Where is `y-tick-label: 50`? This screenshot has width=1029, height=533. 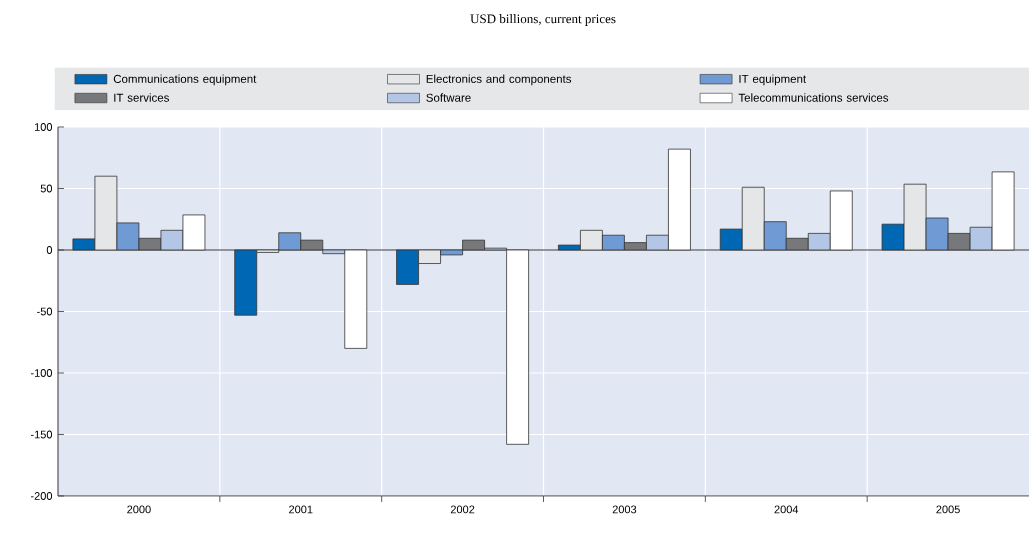
y-tick-label: 50 is located at coordinates (46, 188).